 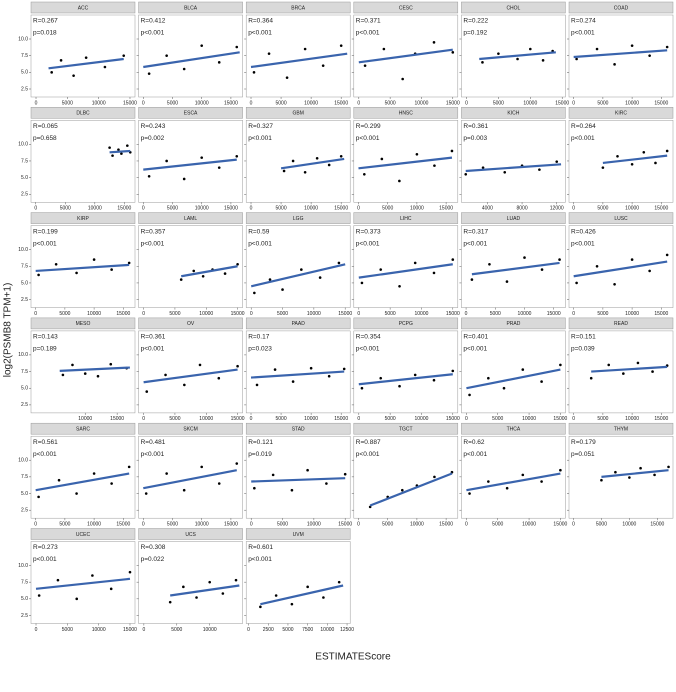 What do you see at coordinates (153, 126) in the screenshot?
I see `annotation: R=0.243` at bounding box center [153, 126].